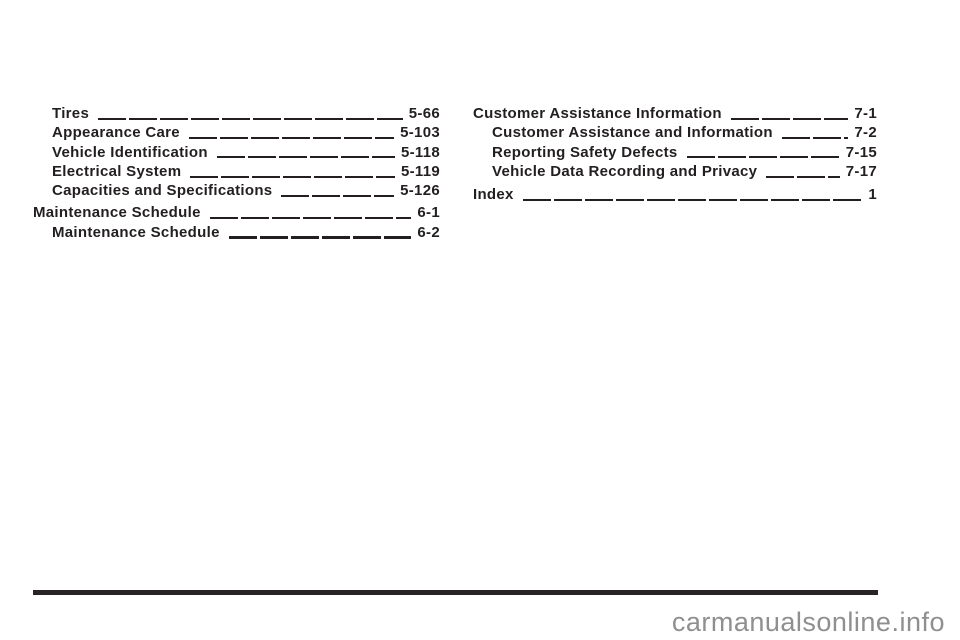 Image resolution: width=960 pixels, height=640 pixels. Describe the element at coordinates (116, 133) in the screenshot. I see `toc-entry-label: Appearance Care` at that location.